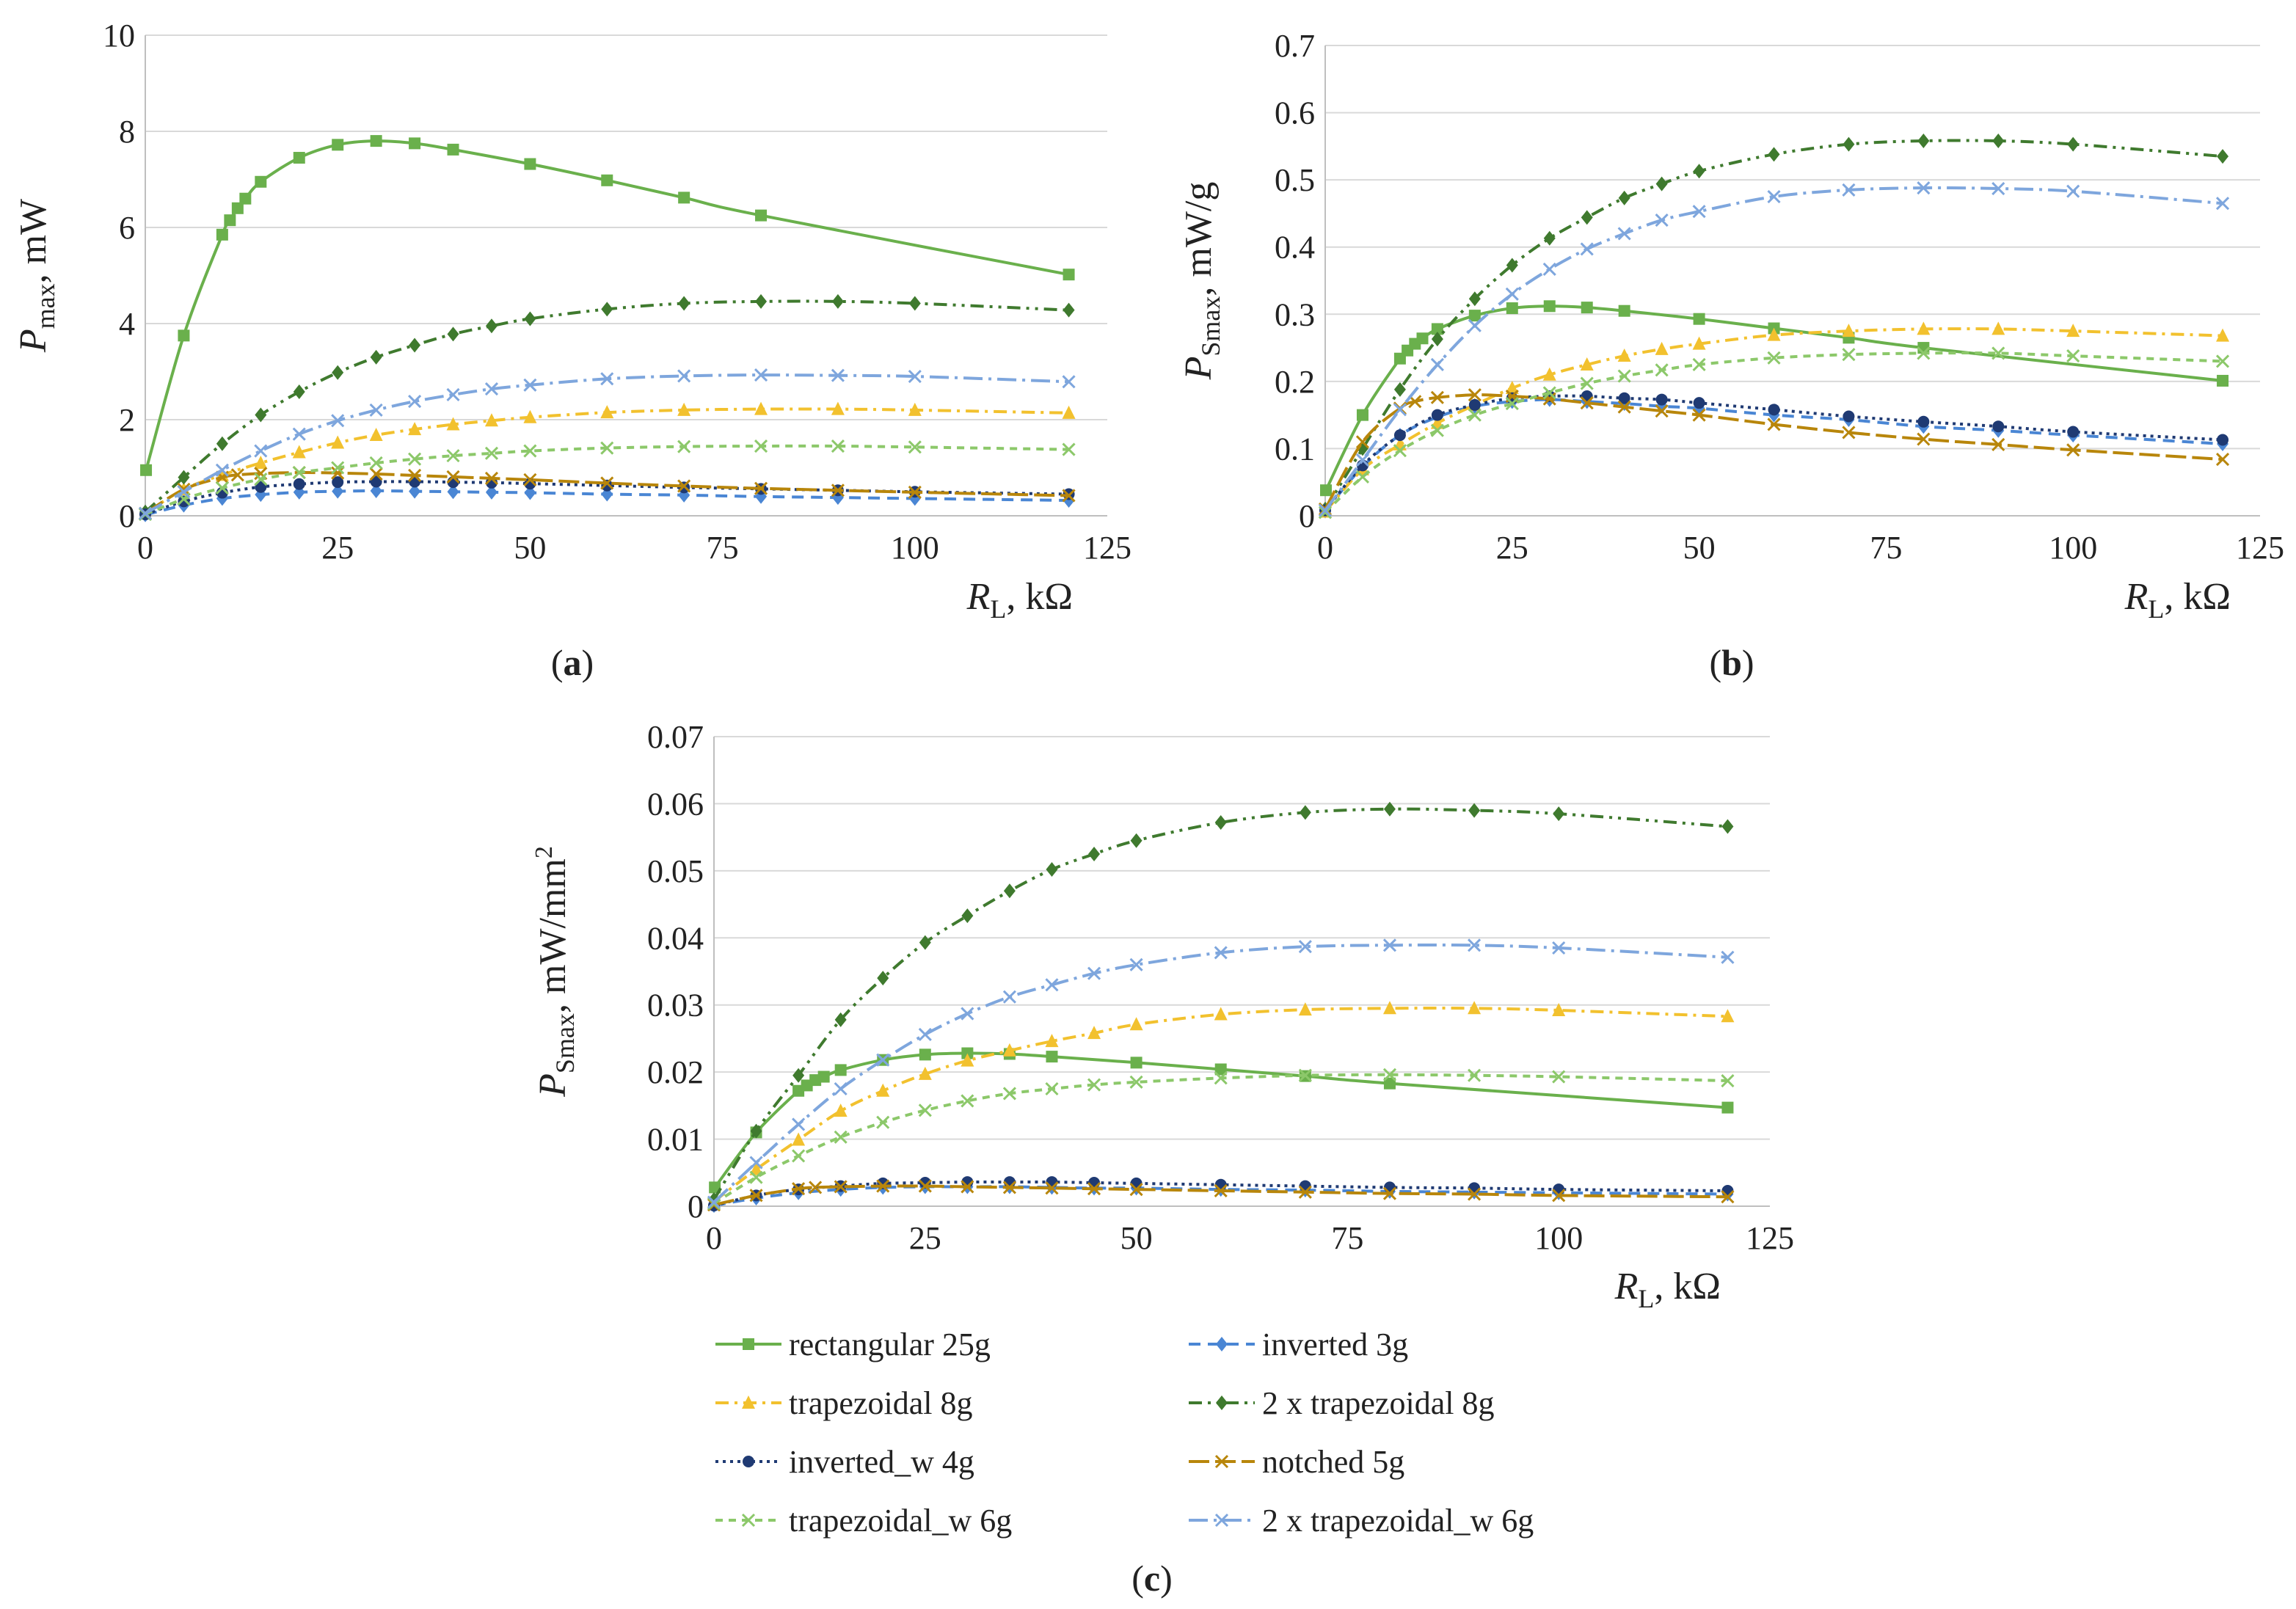  What do you see at coordinates (555, 972) in the screenshot?
I see `y-axis-label: PSmax, mW/mm2` at bounding box center [555, 972].